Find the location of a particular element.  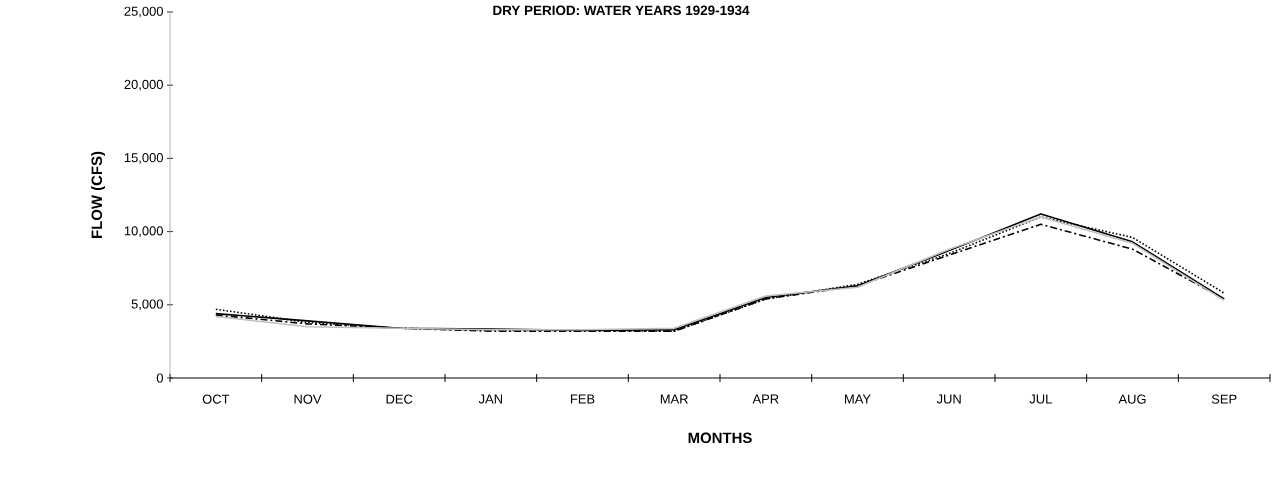

y-tick-label: 25,000 is located at coordinates (143, 12).